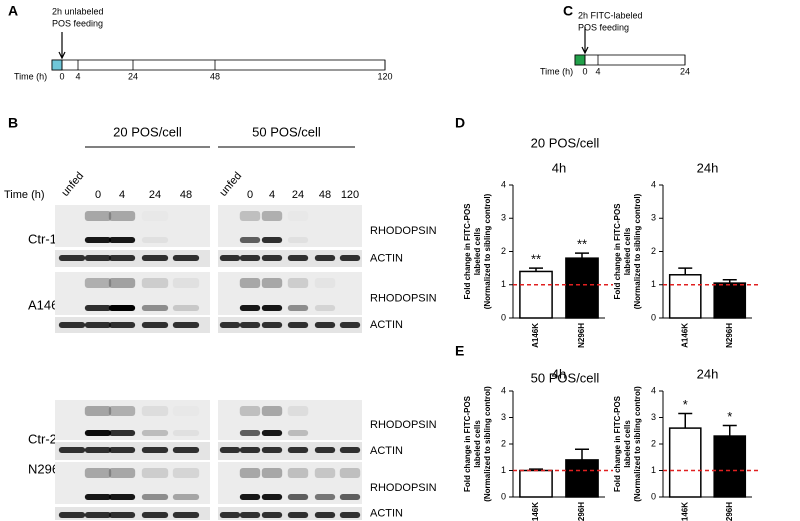 This screenshot has width=800, height=521. Describe the element at coordinates (460, 123) in the screenshot. I see `panel-label: D` at that location.